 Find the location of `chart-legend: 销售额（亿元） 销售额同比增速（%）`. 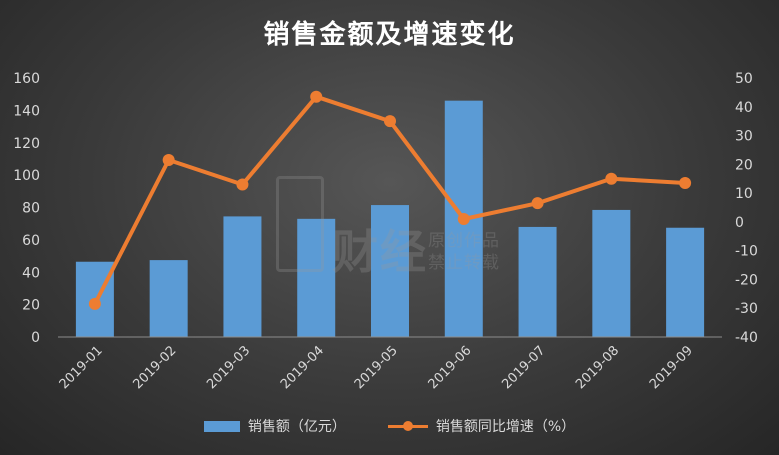

chart-legend: 销售额（亿元） 销售额同比增速（%） is located at coordinates (389, 426).